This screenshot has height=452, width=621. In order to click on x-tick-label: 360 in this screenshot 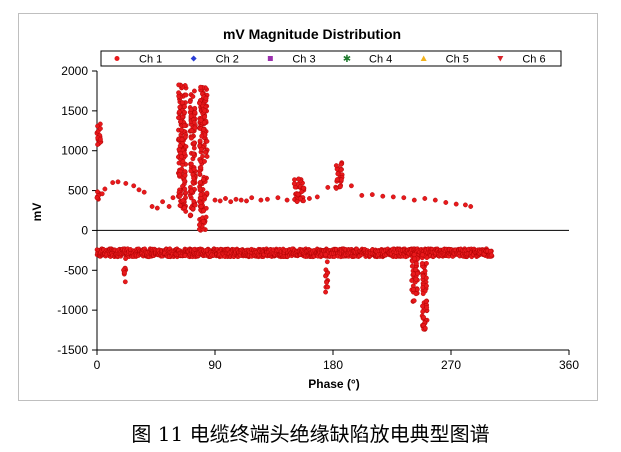, I will do `click(569, 365)`.